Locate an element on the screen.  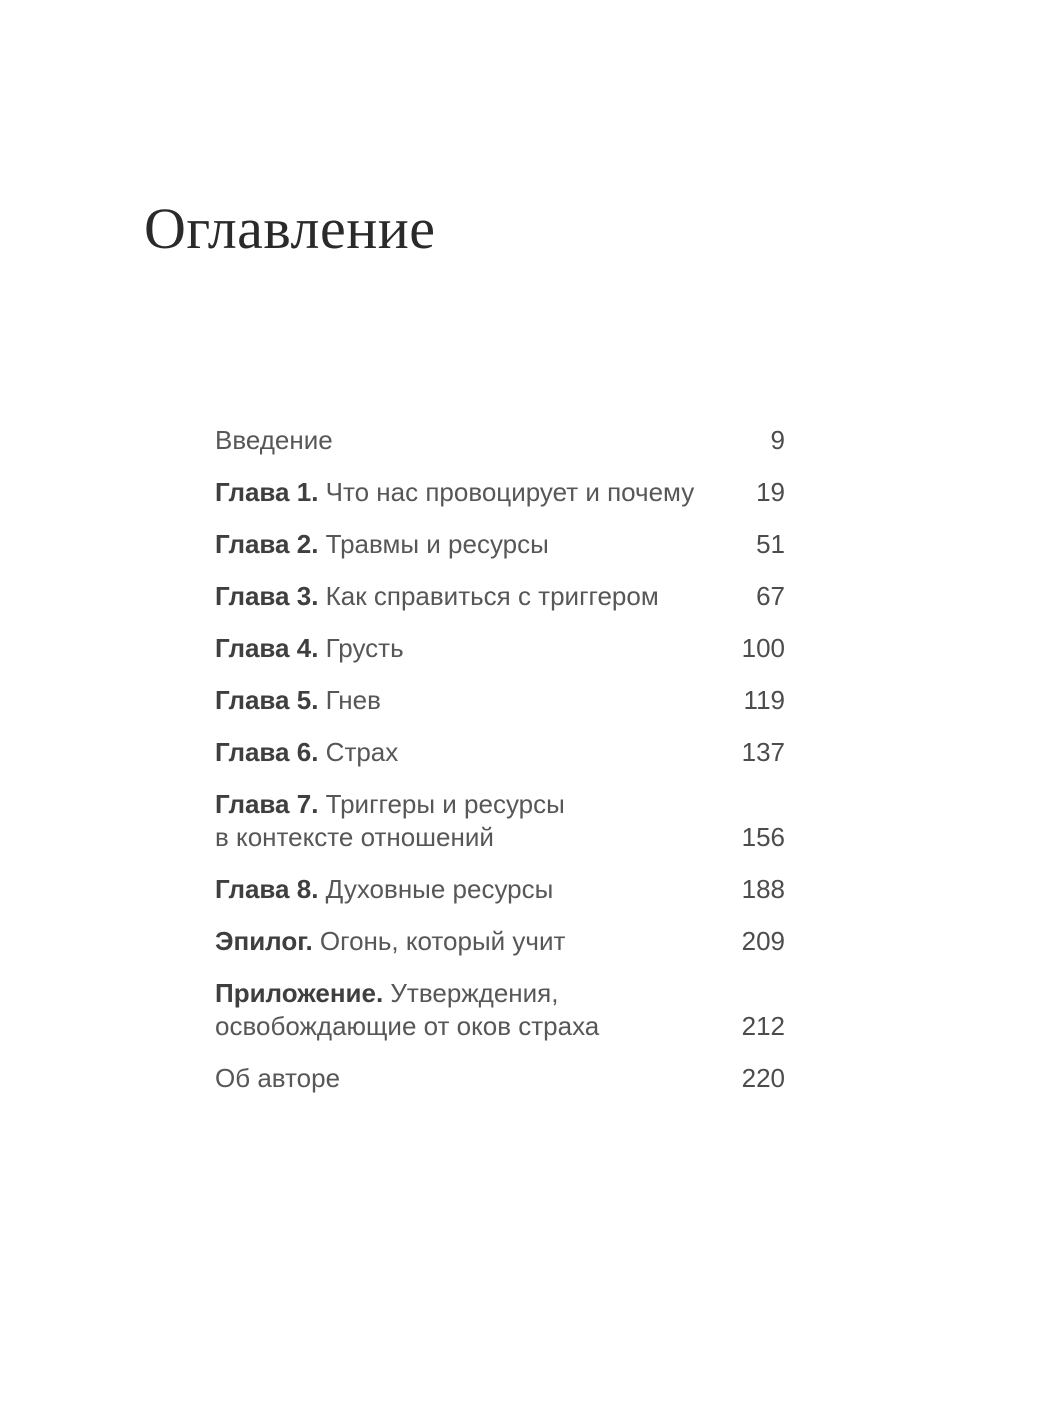
toc-entry-title: Глава 6. Страх is located at coordinates (306, 752).